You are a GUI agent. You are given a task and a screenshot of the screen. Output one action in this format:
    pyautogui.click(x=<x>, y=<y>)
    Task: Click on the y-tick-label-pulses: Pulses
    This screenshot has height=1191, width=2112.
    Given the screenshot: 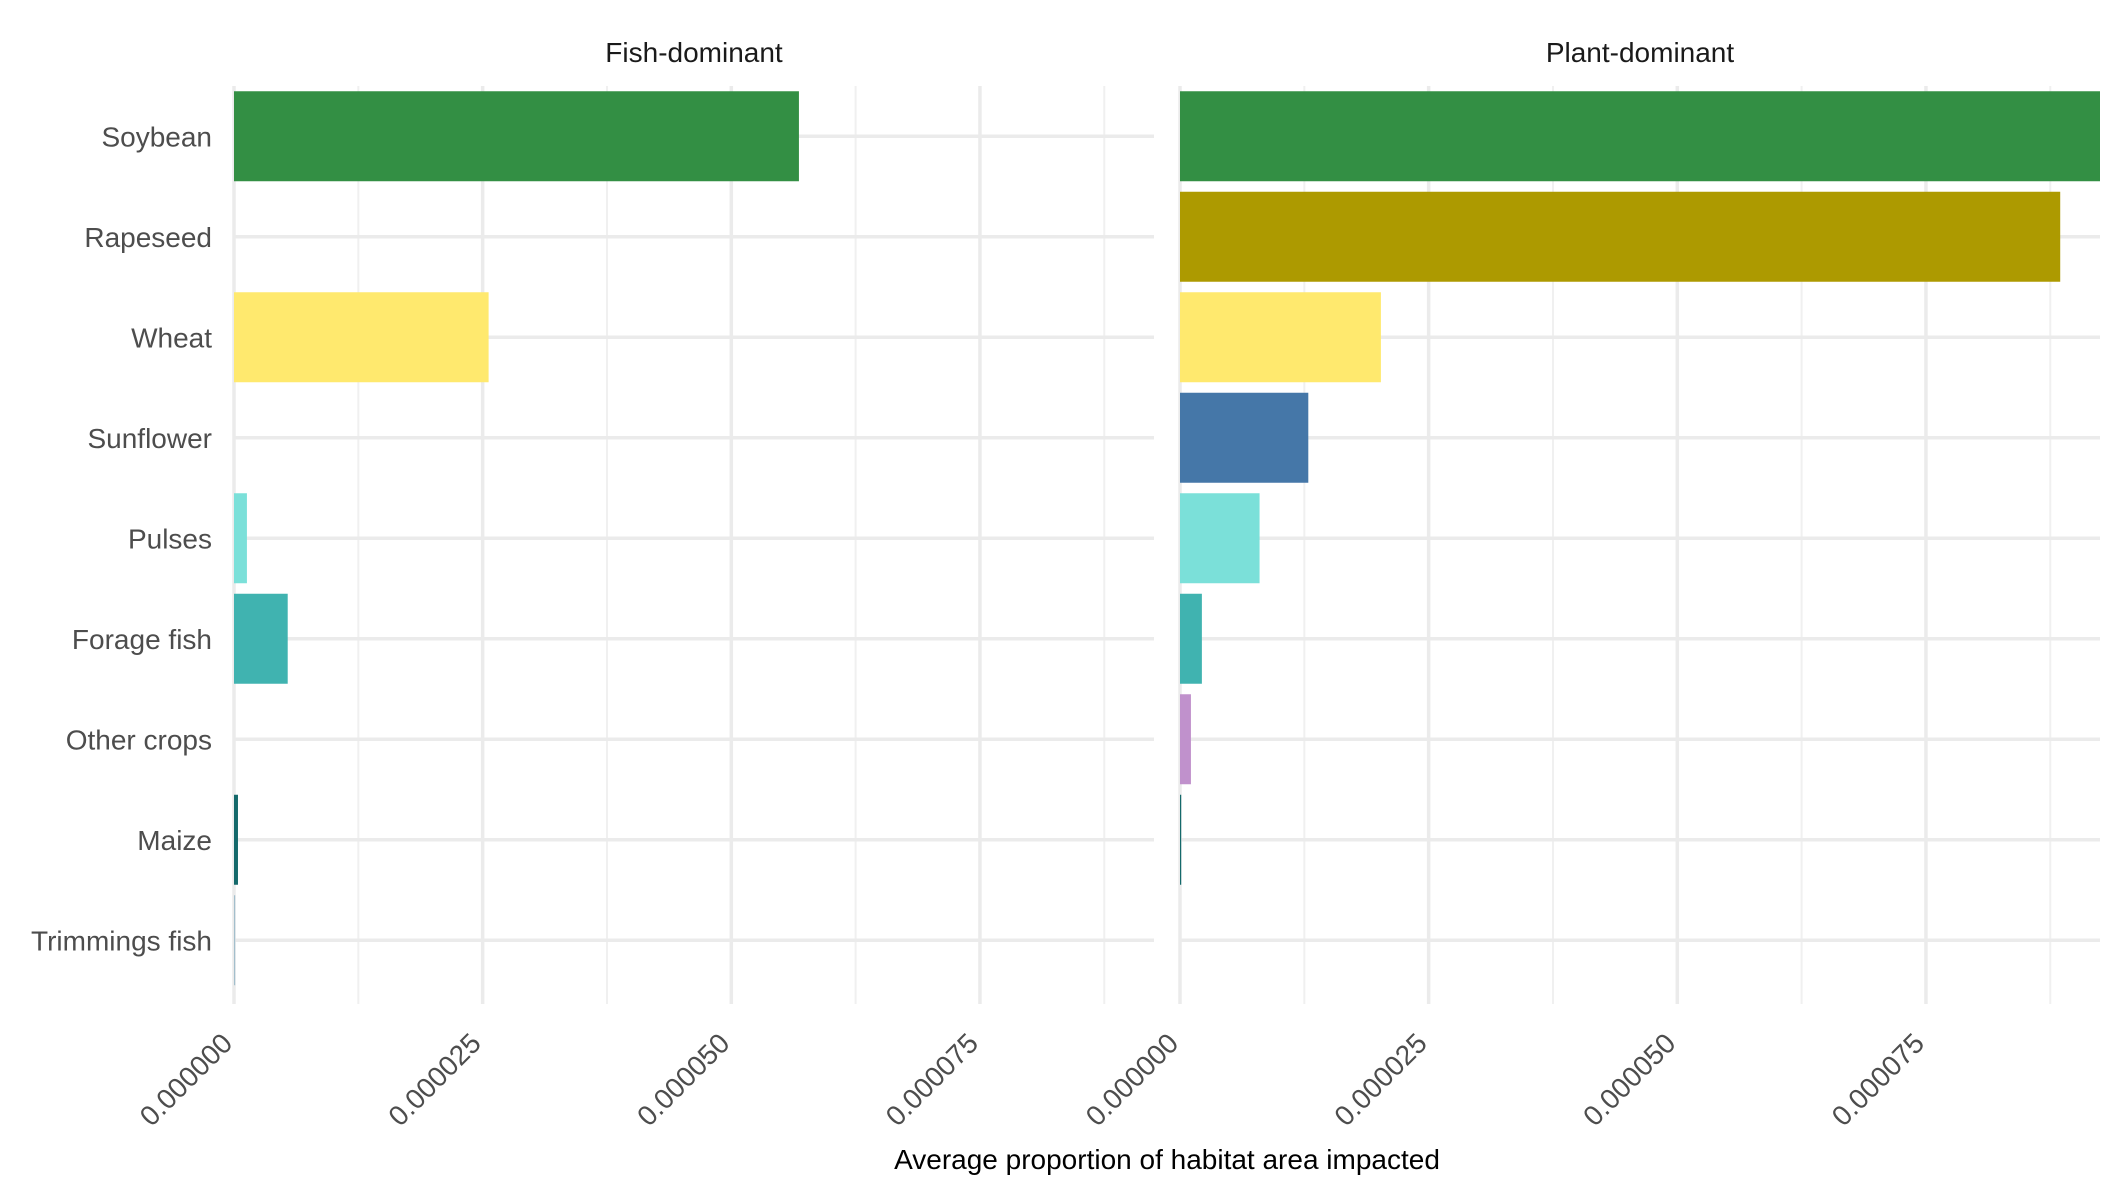 What is the action you would take?
    pyautogui.click(x=170, y=538)
    